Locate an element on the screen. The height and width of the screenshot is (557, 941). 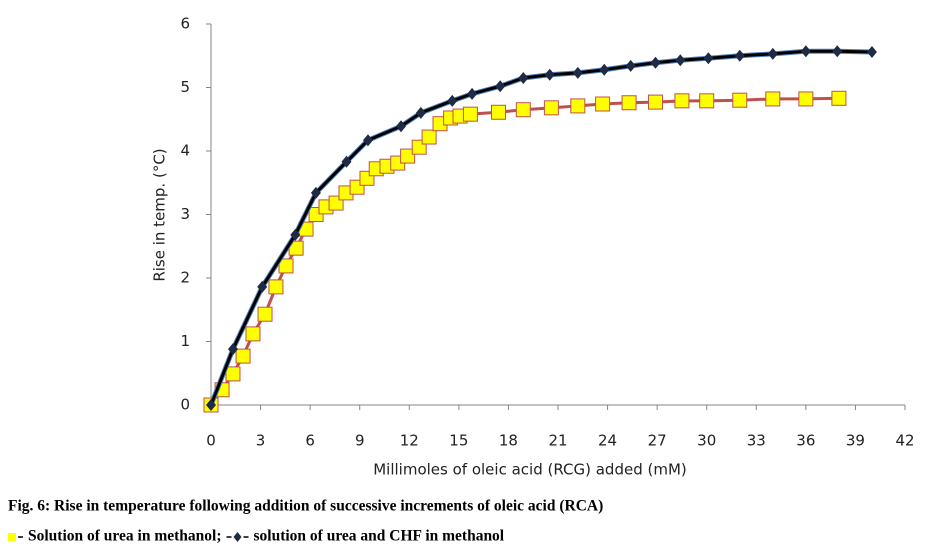
x-tick-label: 24 is located at coordinates (607, 441).